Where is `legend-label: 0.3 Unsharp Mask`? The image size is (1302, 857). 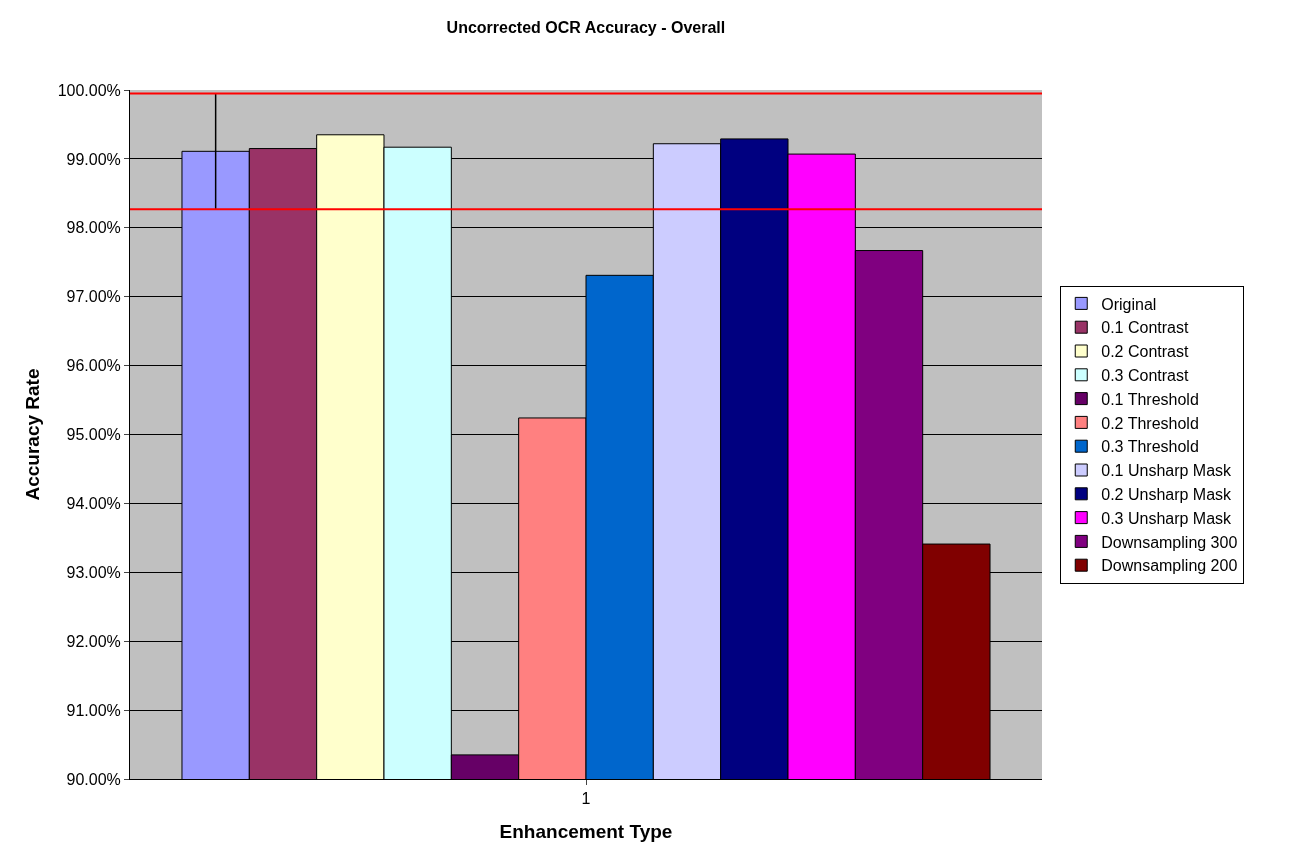 legend-label: 0.3 Unsharp Mask is located at coordinates (1167, 518).